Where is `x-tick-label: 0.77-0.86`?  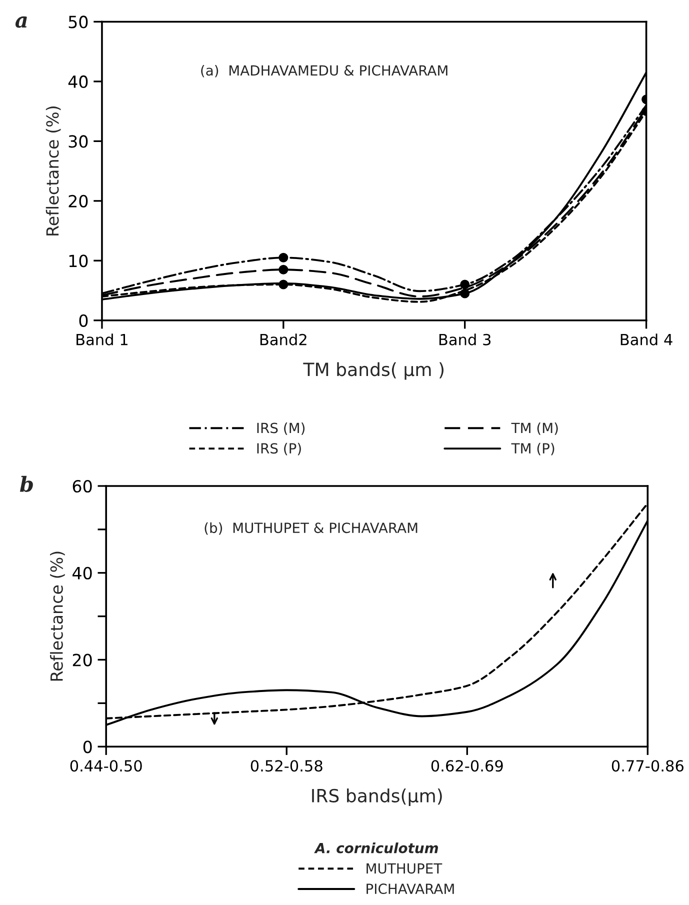 x-tick-label: 0.77-0.86 is located at coordinates (648, 766).